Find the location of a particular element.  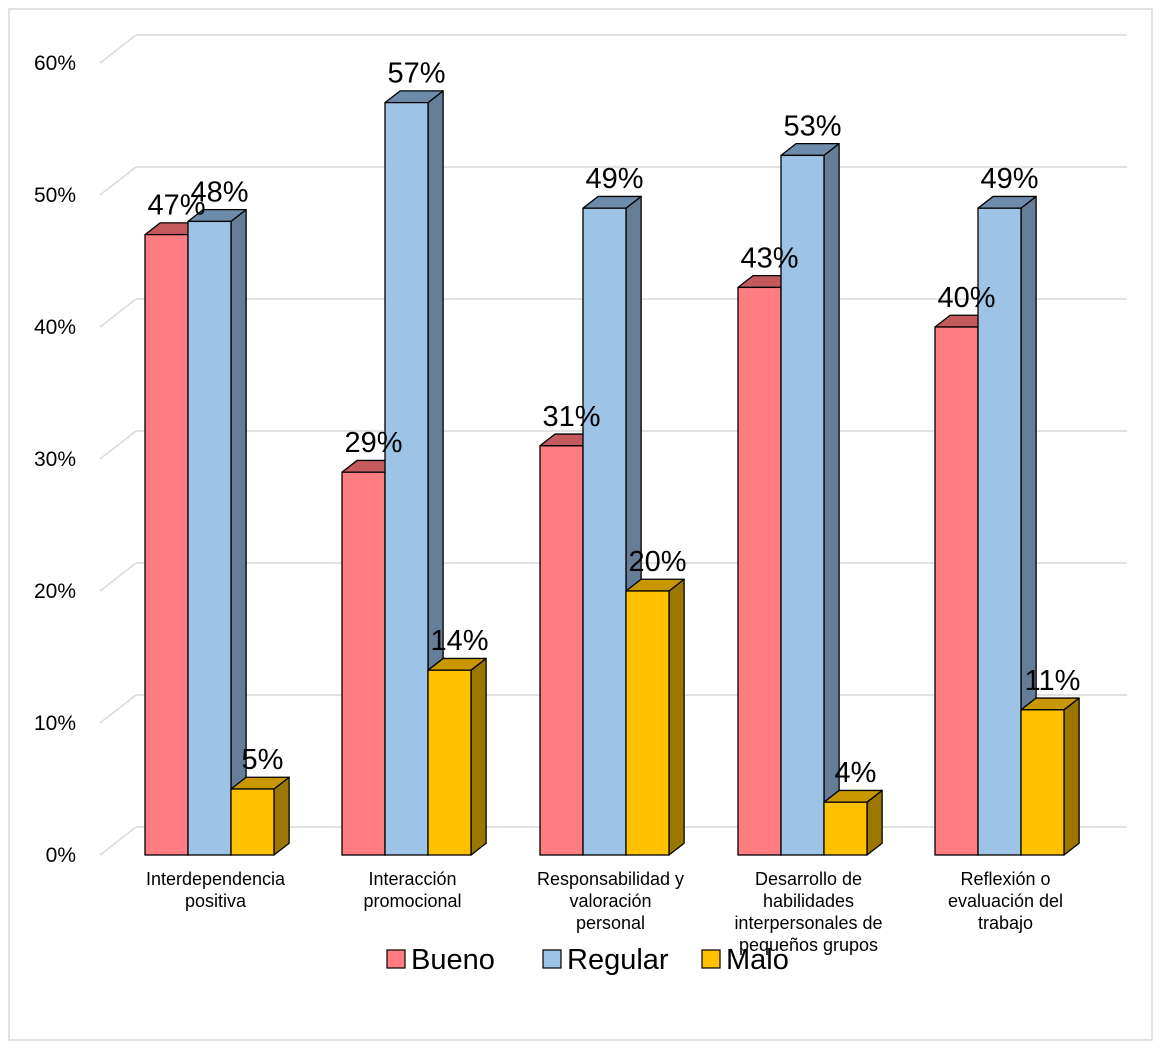

legend: Bueno Regular Malo is located at coordinates (587, 960).